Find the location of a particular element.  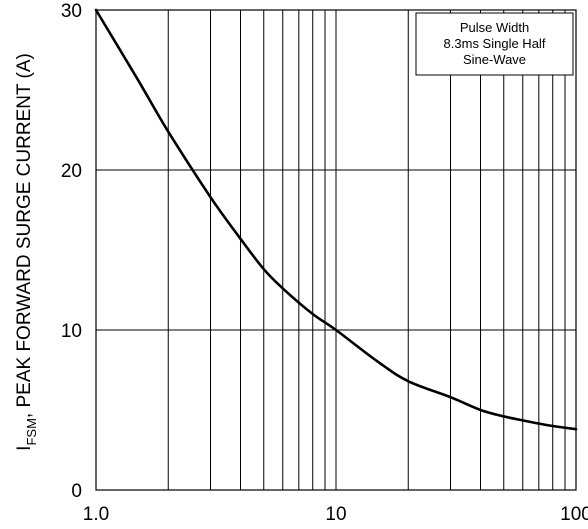

note-line-1: Pulse Width is located at coordinates (494, 27).